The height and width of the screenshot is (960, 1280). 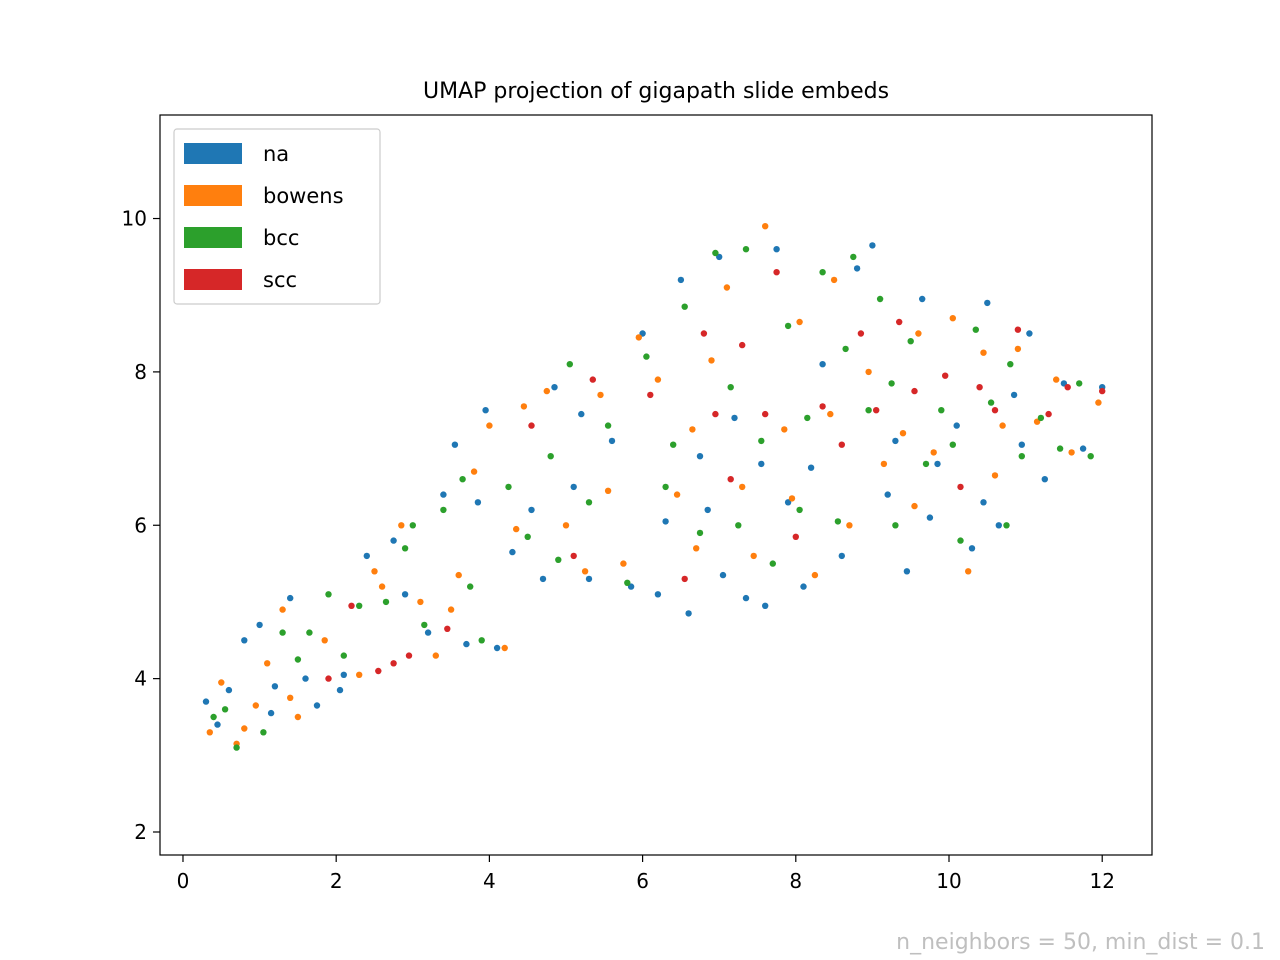 I want to click on chart-title: UMAP projection of gigapath slide embeds, so click(x=656, y=91).